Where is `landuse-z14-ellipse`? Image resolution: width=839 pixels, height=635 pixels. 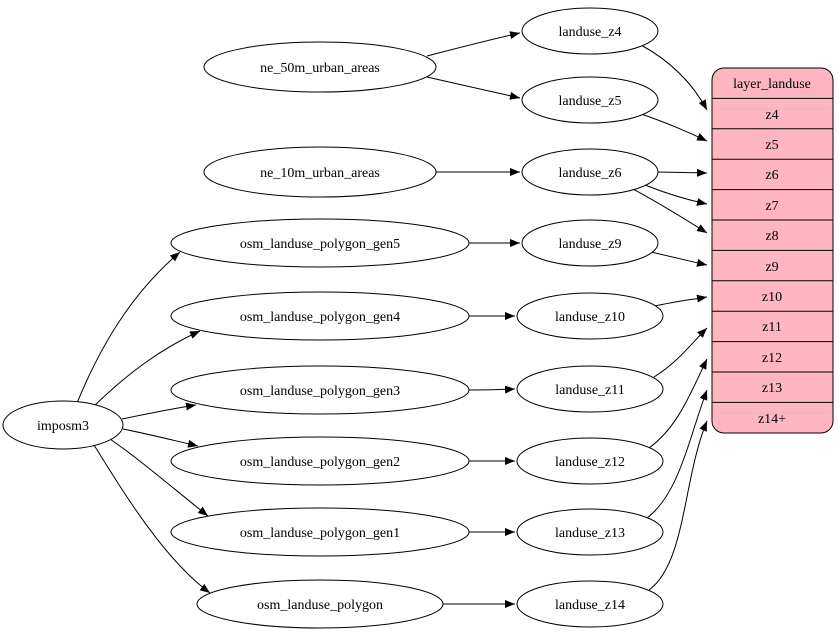 landuse-z14-ellipse is located at coordinates (590, 604).